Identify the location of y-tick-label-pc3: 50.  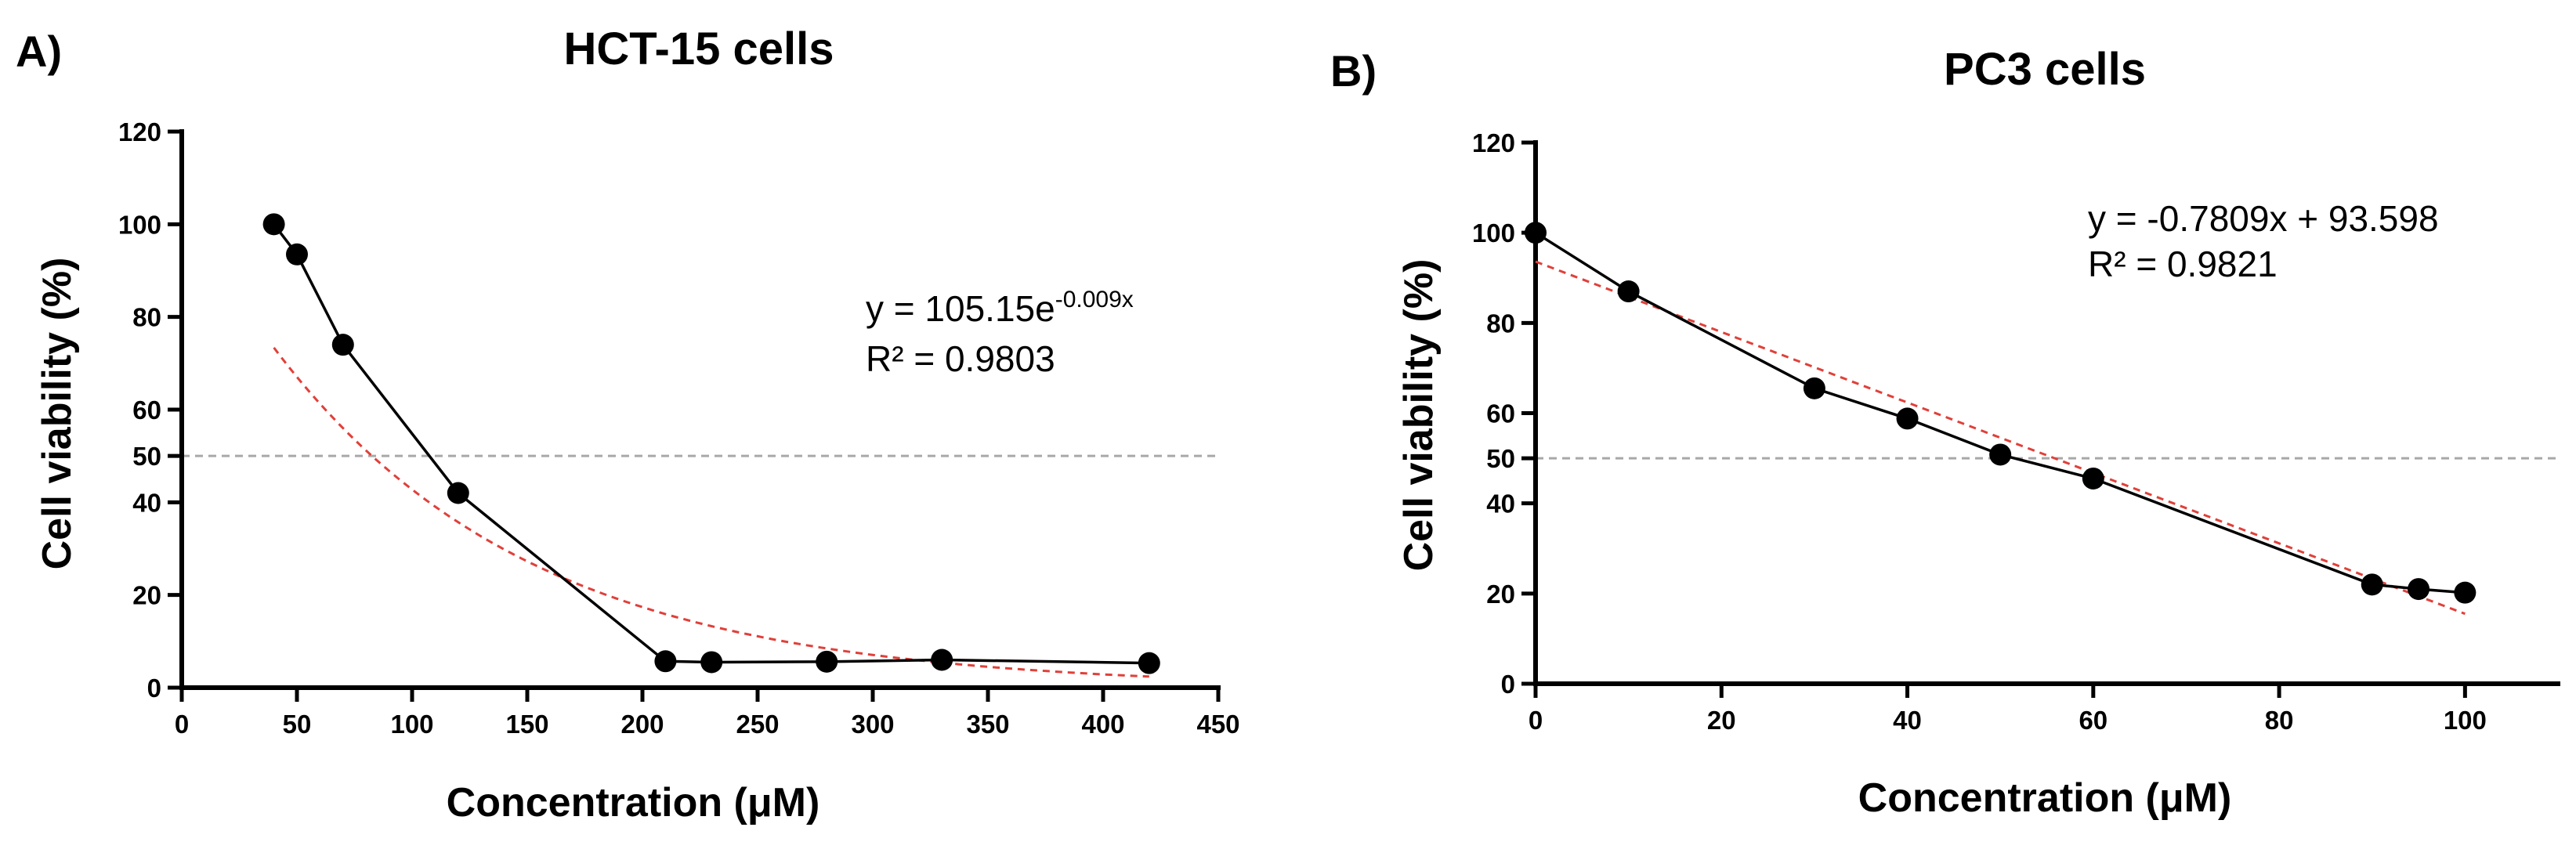
(1500, 458).